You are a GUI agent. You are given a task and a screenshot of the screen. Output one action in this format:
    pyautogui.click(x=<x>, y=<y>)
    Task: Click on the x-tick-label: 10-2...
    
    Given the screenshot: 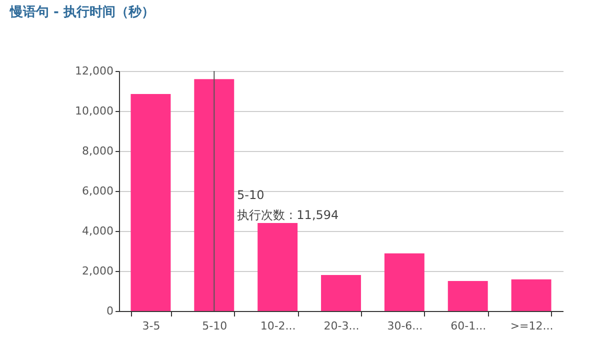 What is the action you would take?
    pyautogui.click(x=278, y=326)
    